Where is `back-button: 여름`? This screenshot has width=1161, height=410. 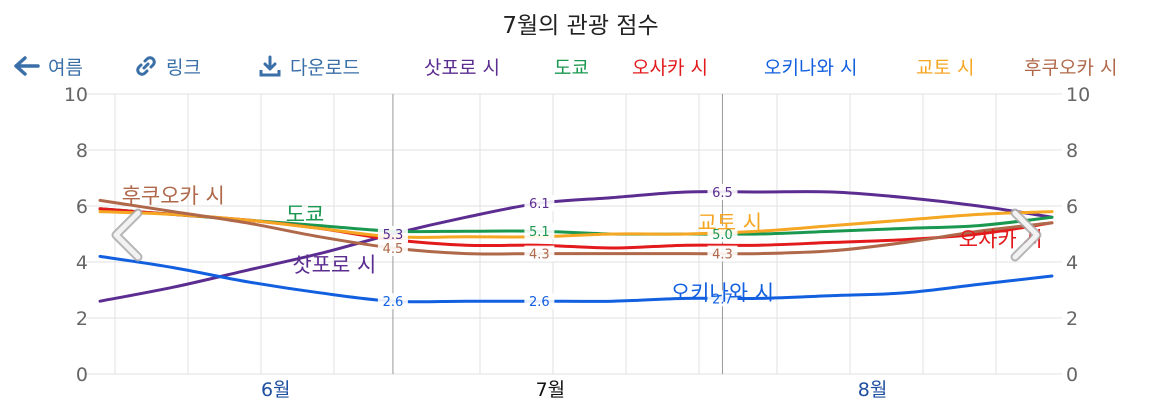 back-button: 여름 is located at coordinates (48, 66).